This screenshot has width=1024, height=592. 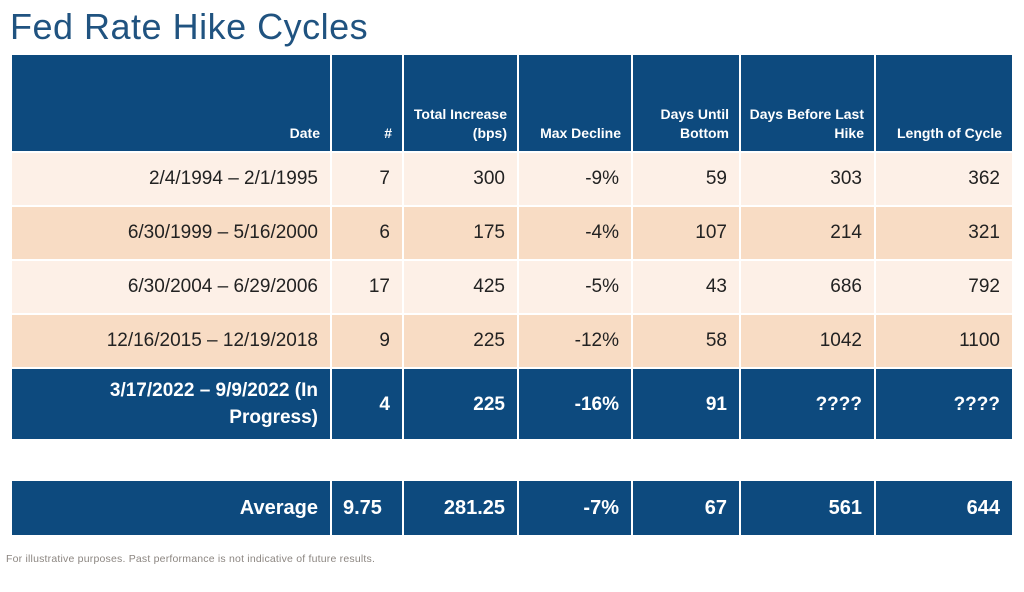 I want to click on cell-total-increase: 425, so click(x=461, y=286).